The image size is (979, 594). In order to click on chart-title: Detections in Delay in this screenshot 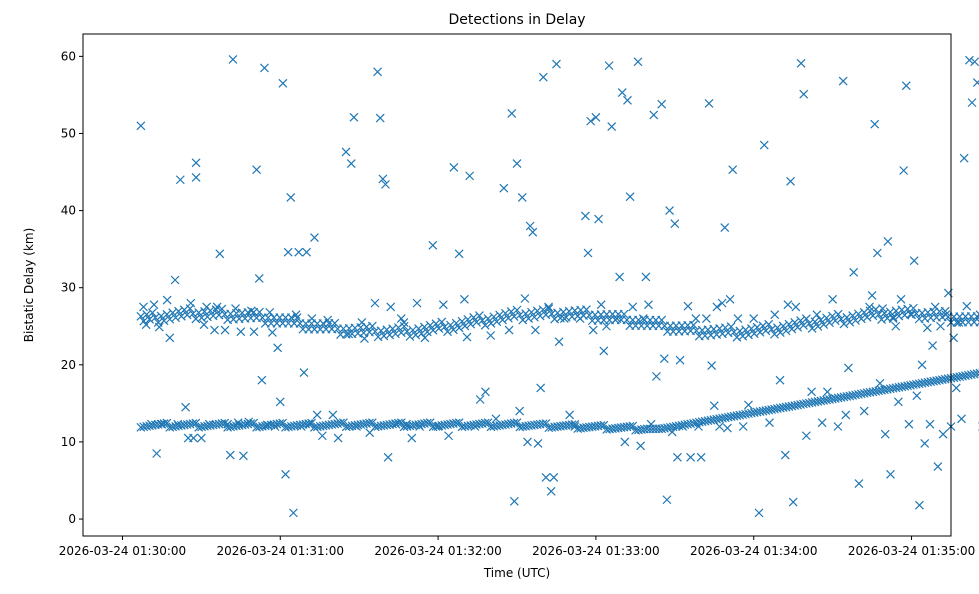, I will do `click(516, 20)`.